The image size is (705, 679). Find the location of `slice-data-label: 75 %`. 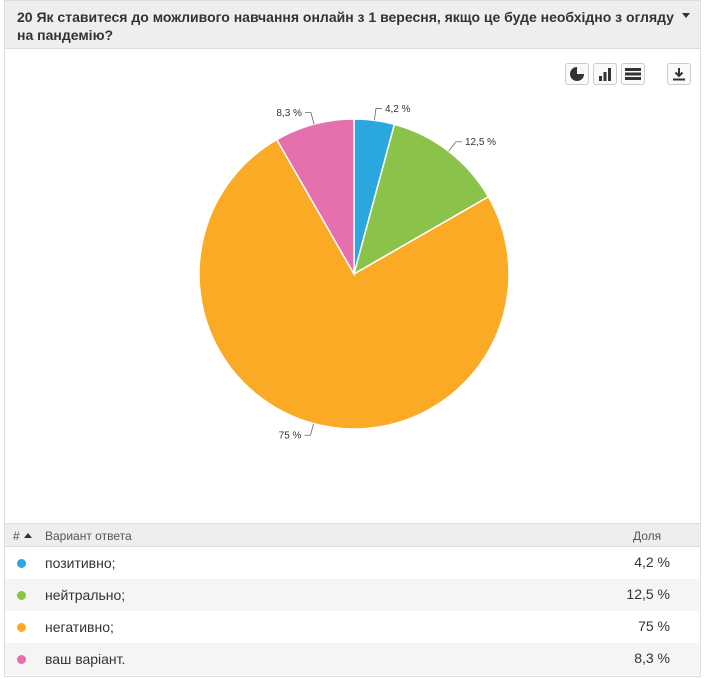

slice-data-label: 75 % is located at coordinates (290, 436).